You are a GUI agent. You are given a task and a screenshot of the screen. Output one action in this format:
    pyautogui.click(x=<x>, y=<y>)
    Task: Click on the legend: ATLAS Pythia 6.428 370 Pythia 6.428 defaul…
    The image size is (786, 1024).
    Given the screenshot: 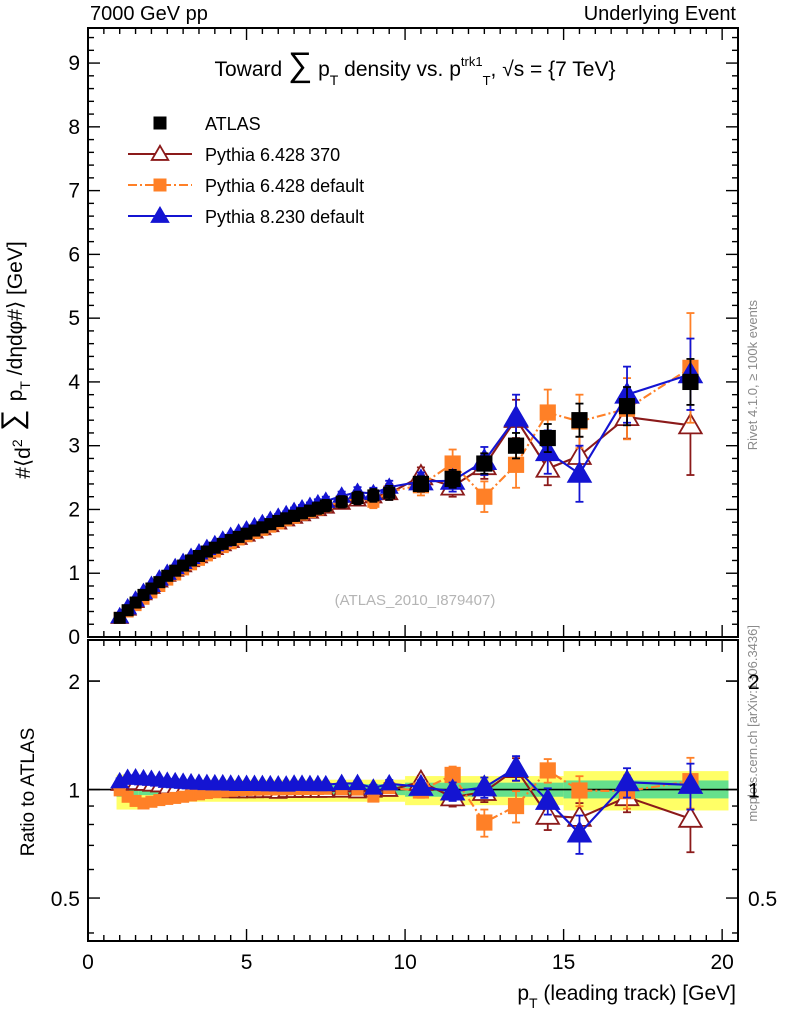 What is the action you would take?
    pyautogui.click(x=246, y=170)
    